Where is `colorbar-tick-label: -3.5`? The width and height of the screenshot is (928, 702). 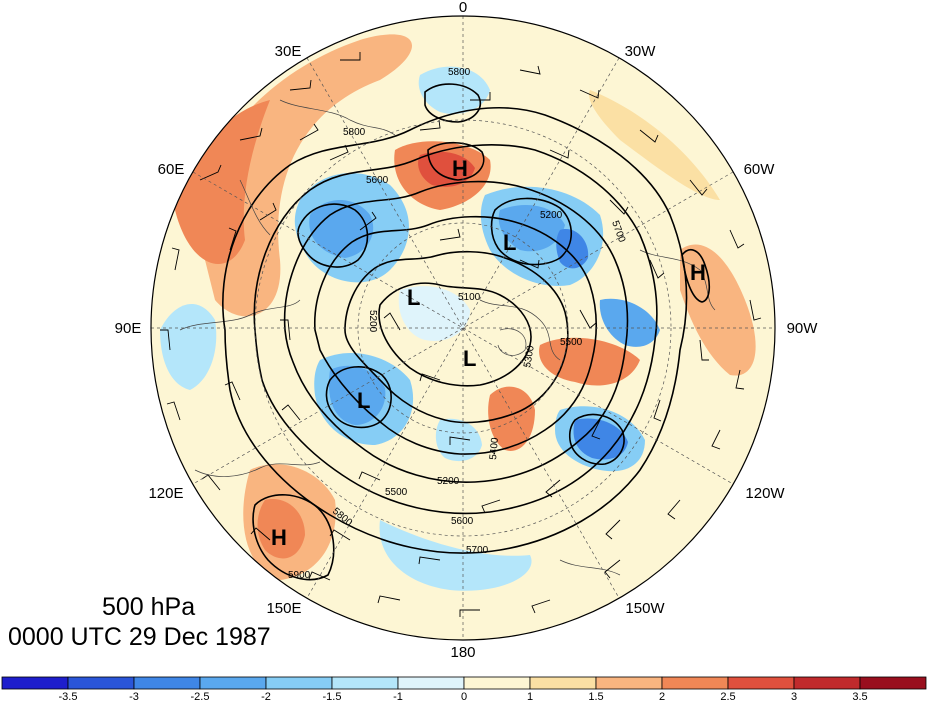 colorbar-tick-label: -3.5 is located at coordinates (68, 696).